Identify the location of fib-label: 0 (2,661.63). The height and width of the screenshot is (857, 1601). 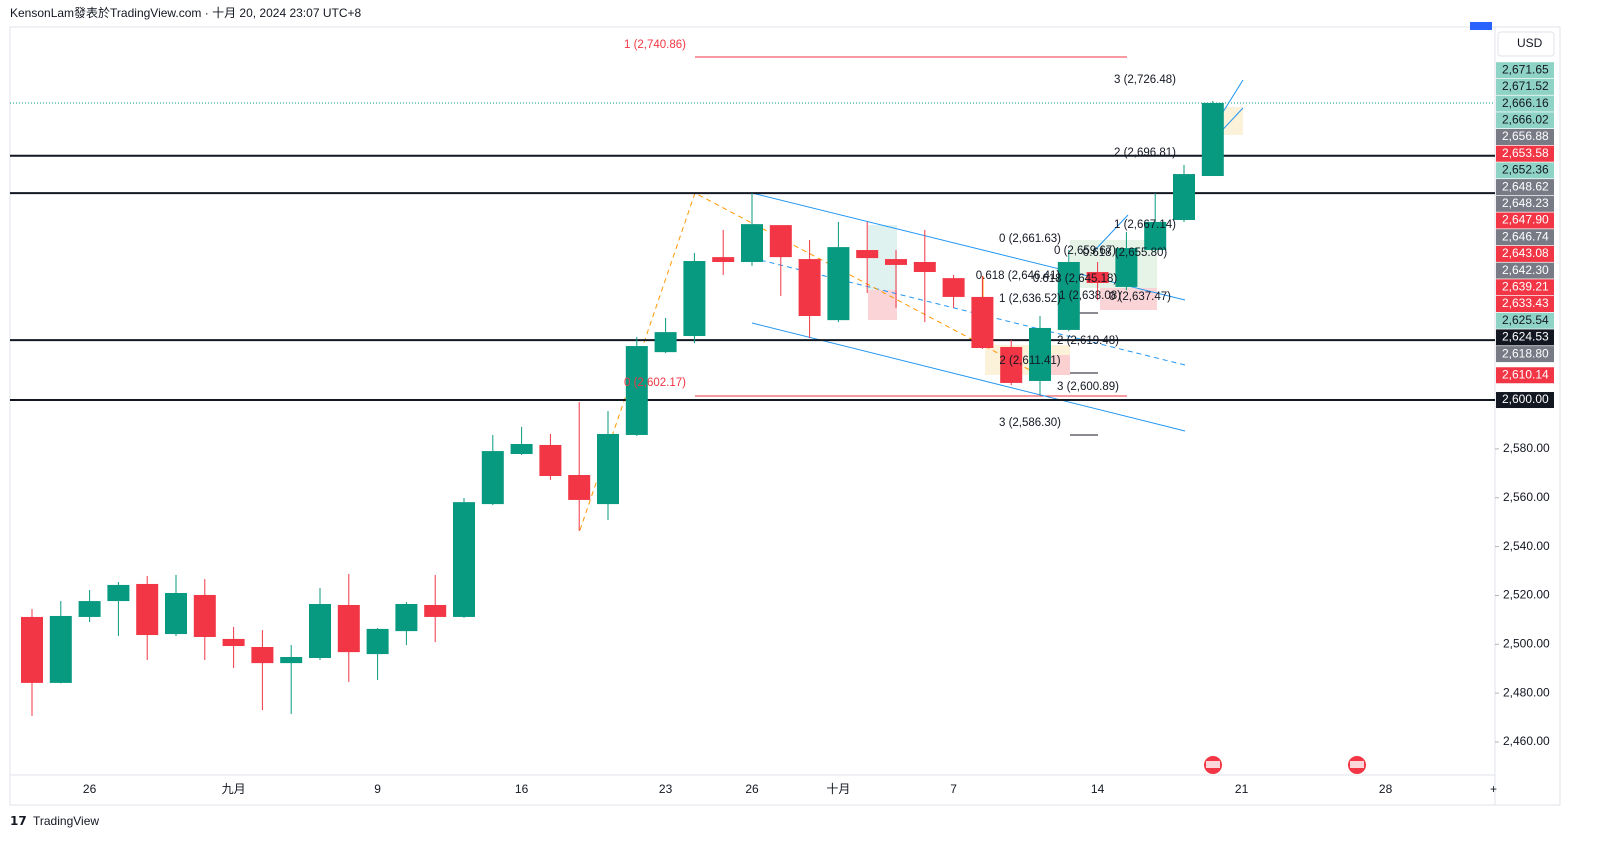
(1030, 239).